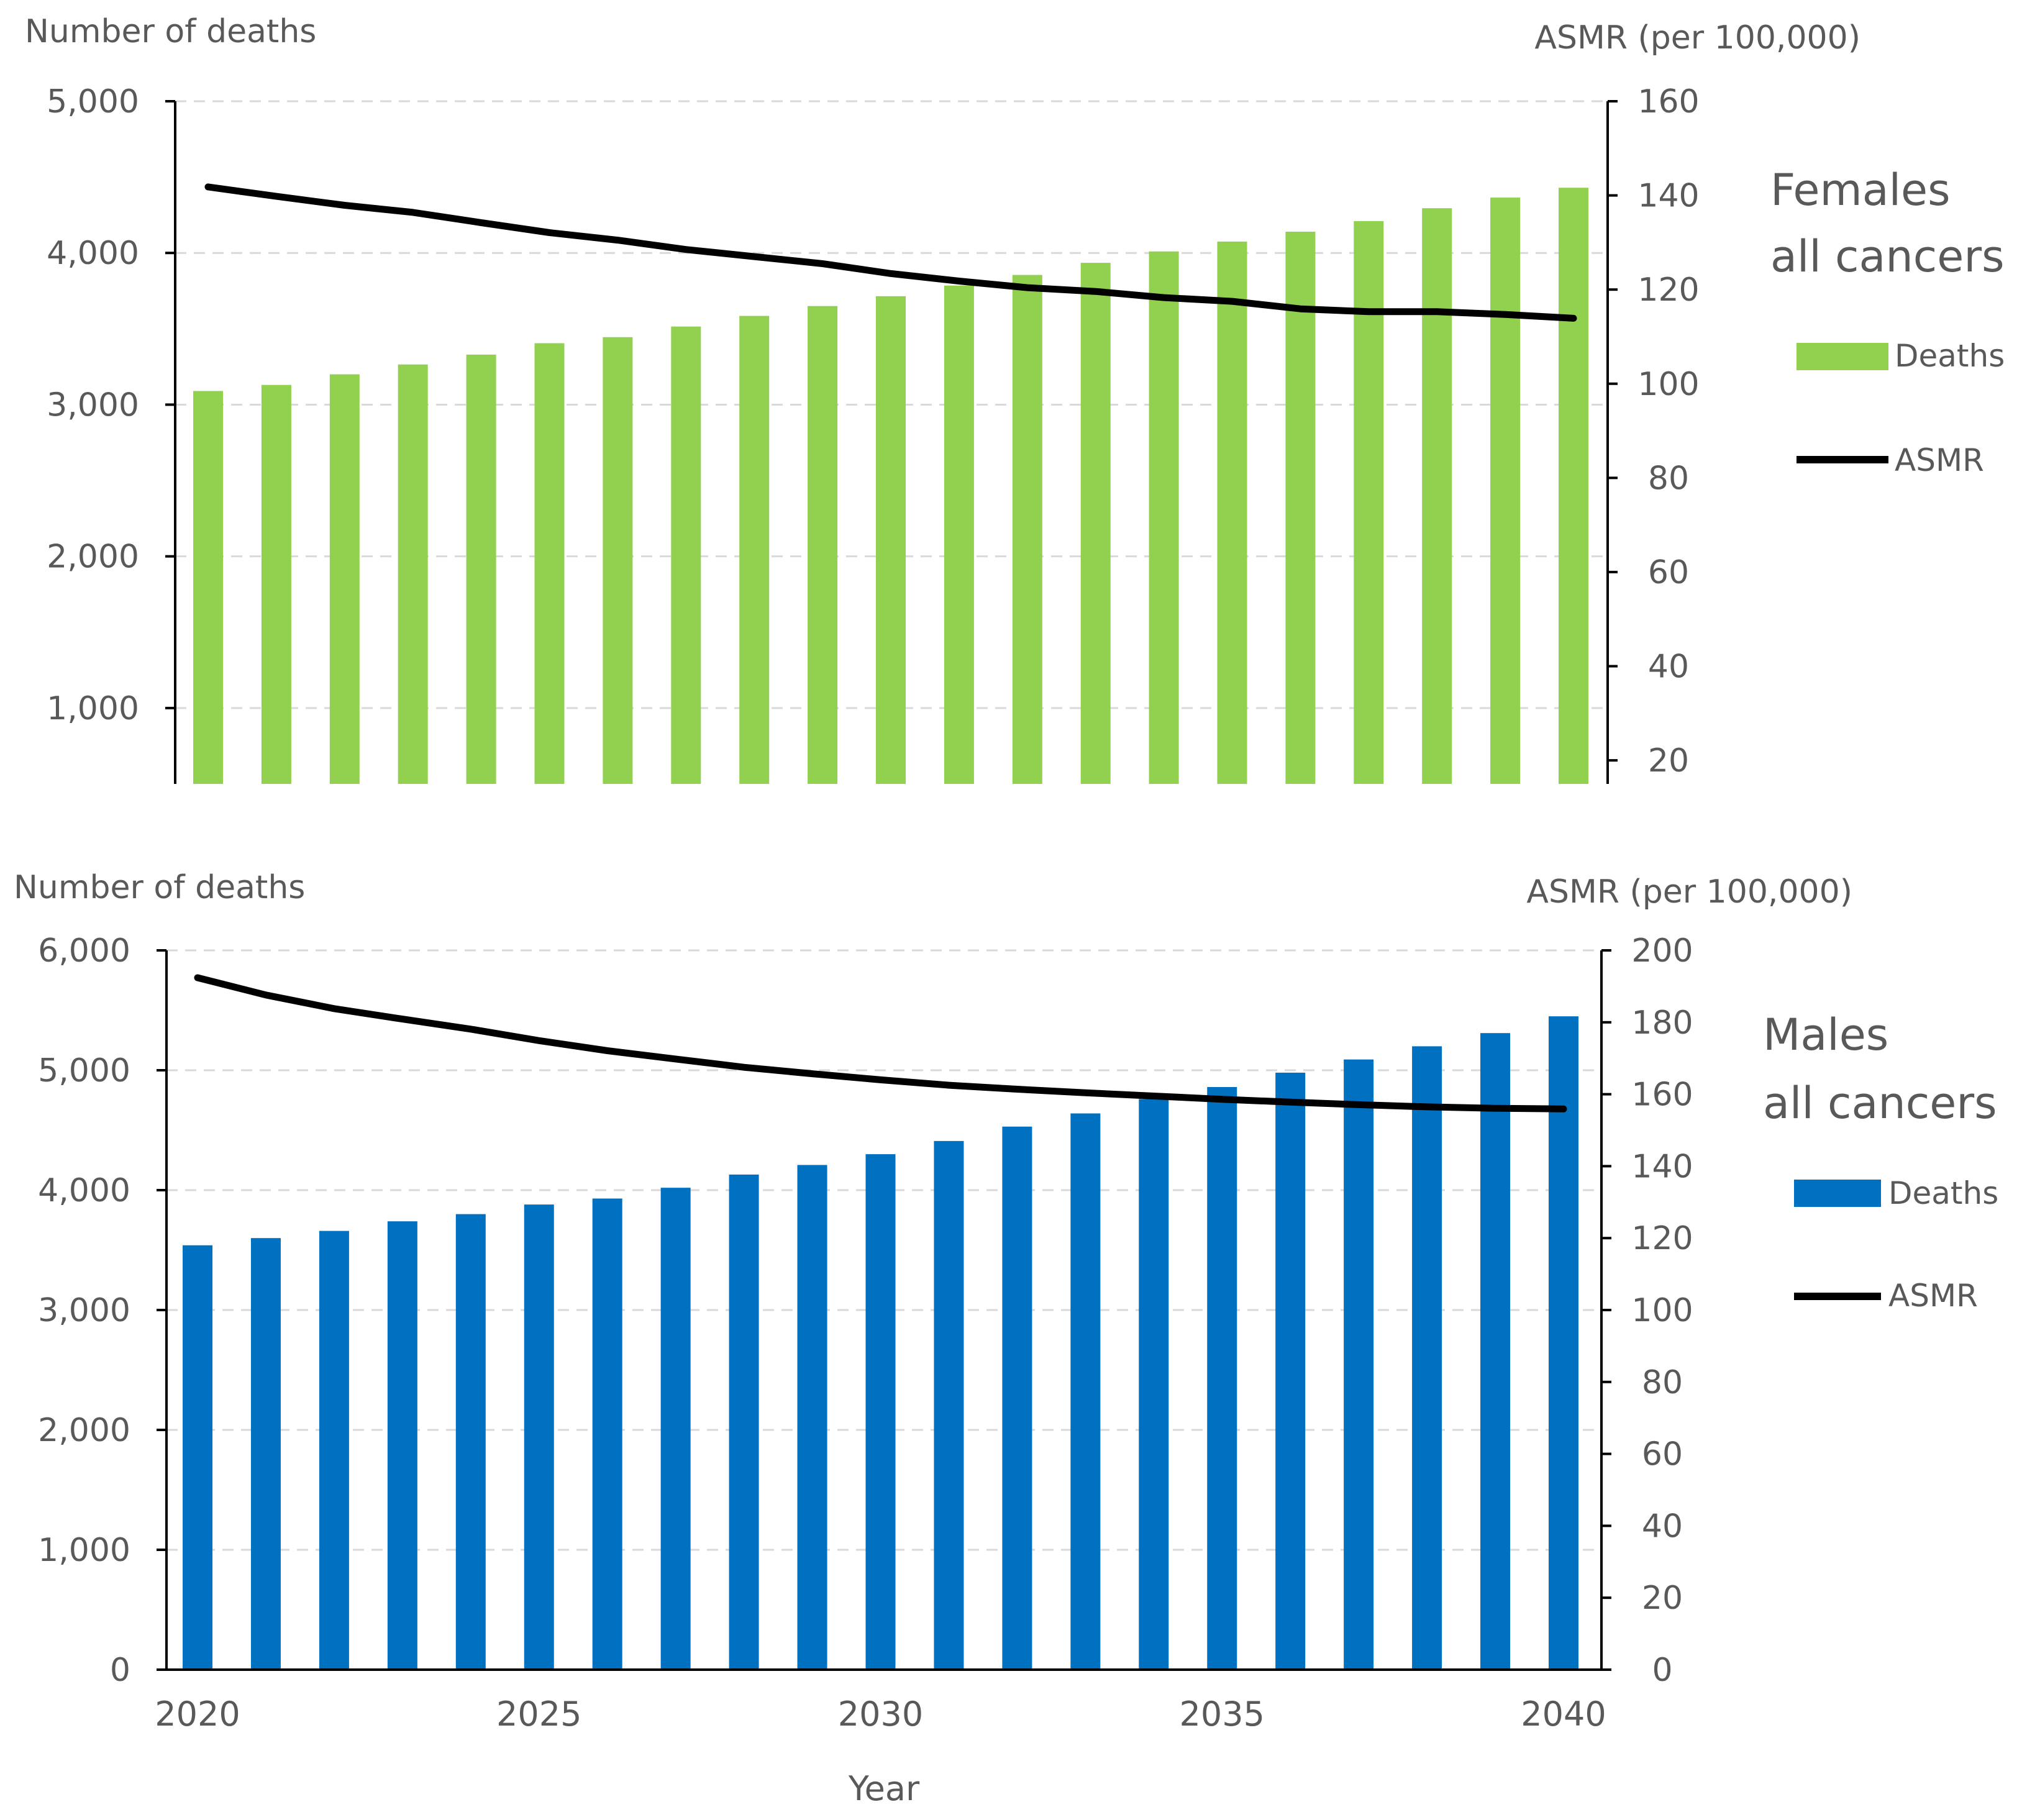 The width and height of the screenshot is (2022, 1820). I want to click on right-tick-label: 180, so click(1662, 1023).